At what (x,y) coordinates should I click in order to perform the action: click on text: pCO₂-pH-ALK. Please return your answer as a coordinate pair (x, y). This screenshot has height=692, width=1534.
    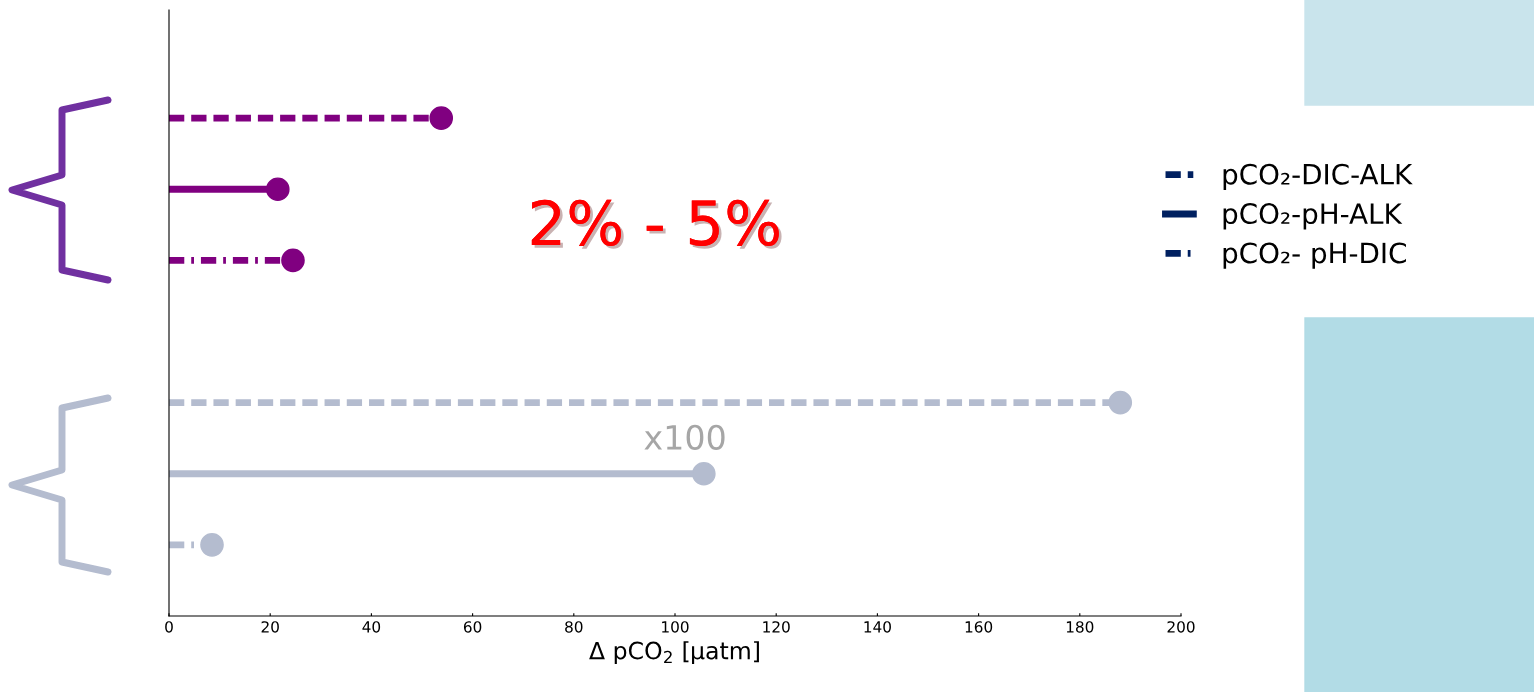
    Looking at the image, I should click on (1313, 216).